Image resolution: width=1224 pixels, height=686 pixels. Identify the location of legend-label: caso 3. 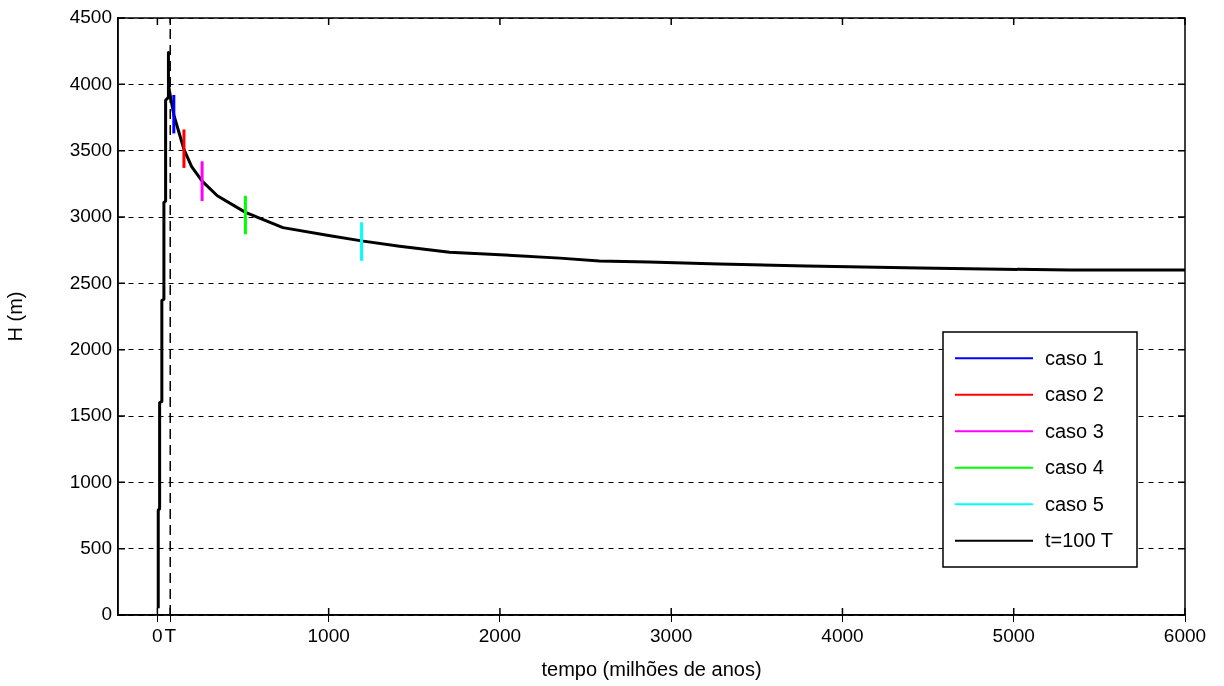
(1074, 430).